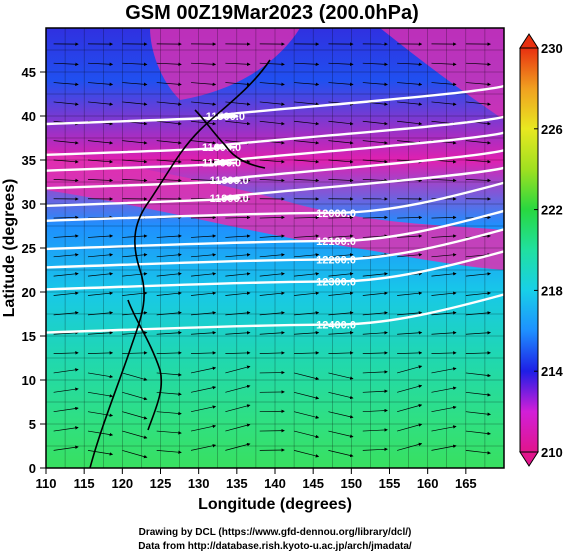 This screenshot has width=566, height=554. Describe the element at coordinates (122, 483) in the screenshot. I see `x-tick-label: 120` at that location.